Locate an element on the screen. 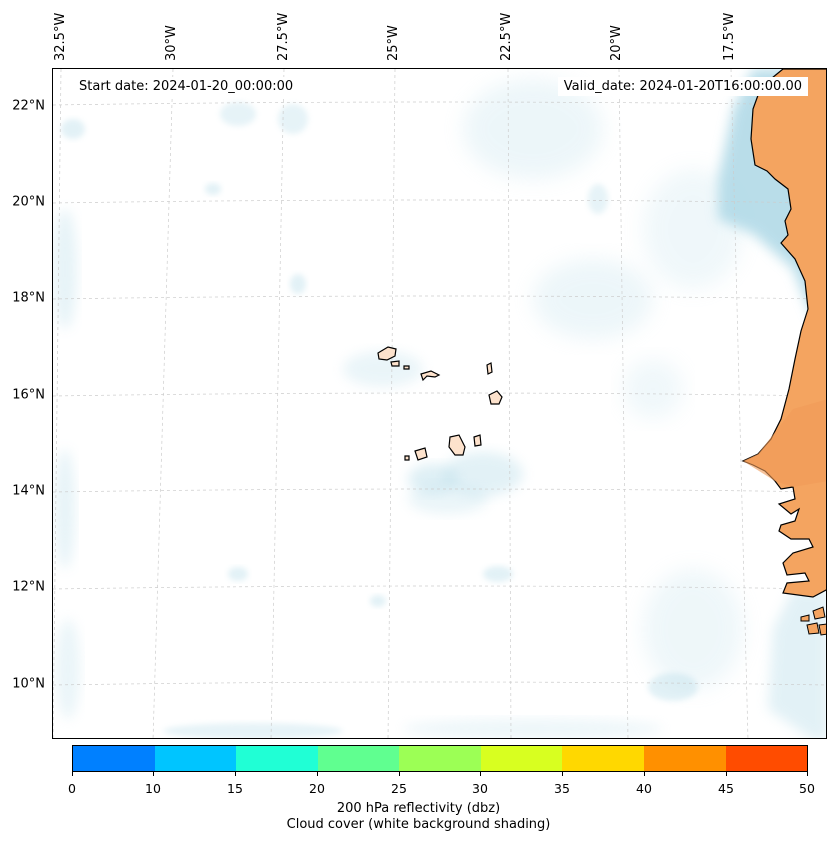 The image size is (837, 843). lon-label-25w: 25°W is located at coordinates (393, 43).